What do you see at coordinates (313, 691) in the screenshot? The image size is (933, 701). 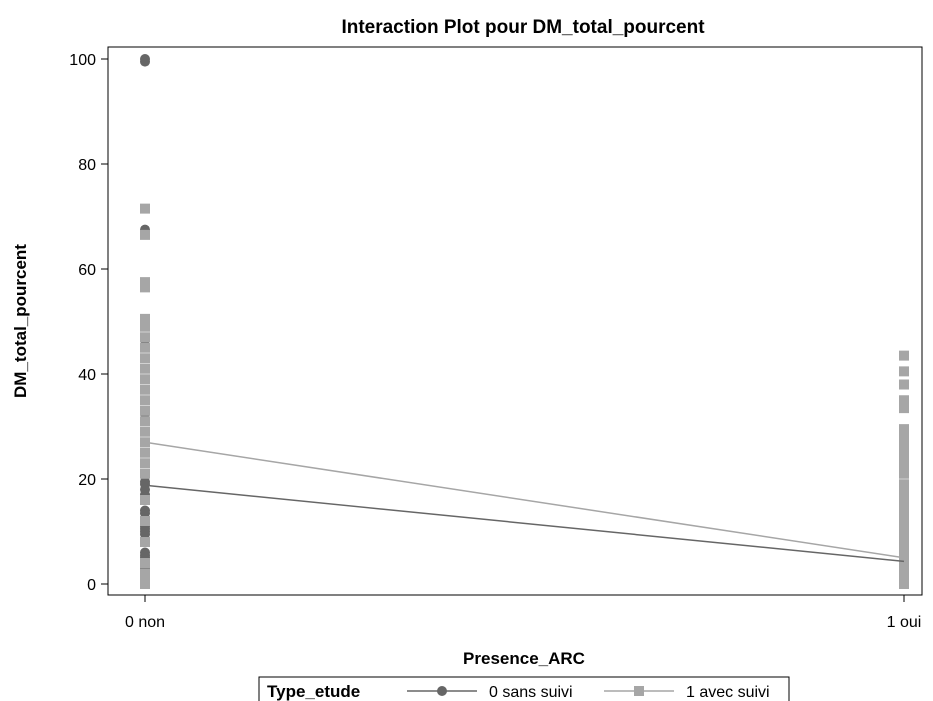 I see `legend-title: Type_etude` at bounding box center [313, 691].